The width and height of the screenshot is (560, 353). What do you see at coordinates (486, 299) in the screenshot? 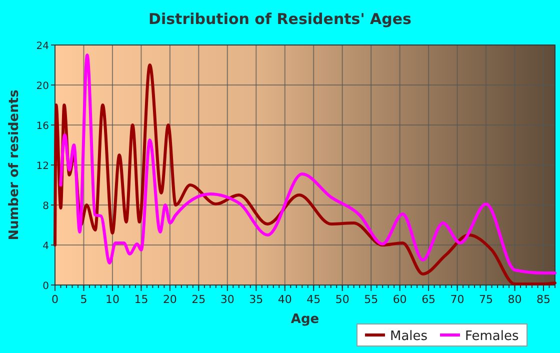
I see `x-tick-label: 75` at bounding box center [486, 299].